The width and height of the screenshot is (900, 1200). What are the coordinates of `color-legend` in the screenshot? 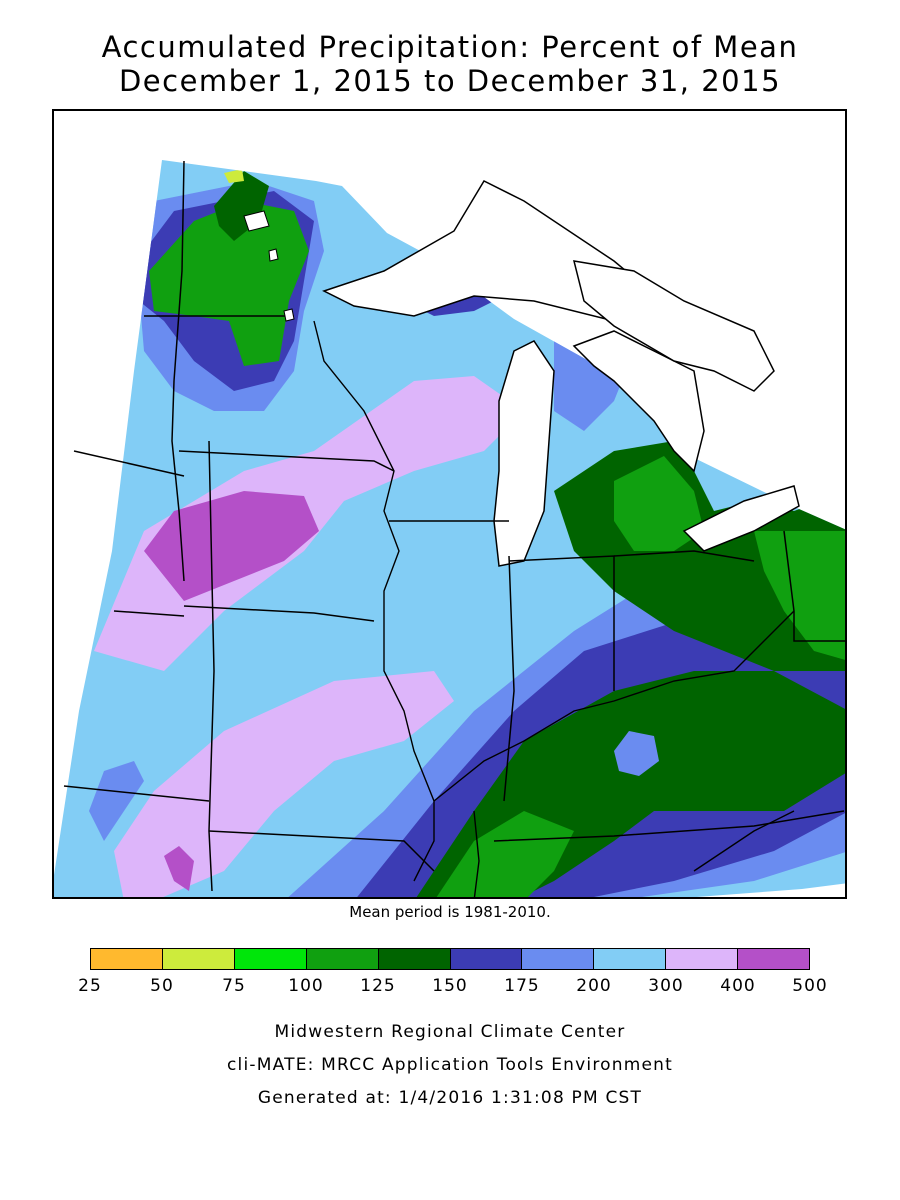 It's located at (450, 959).